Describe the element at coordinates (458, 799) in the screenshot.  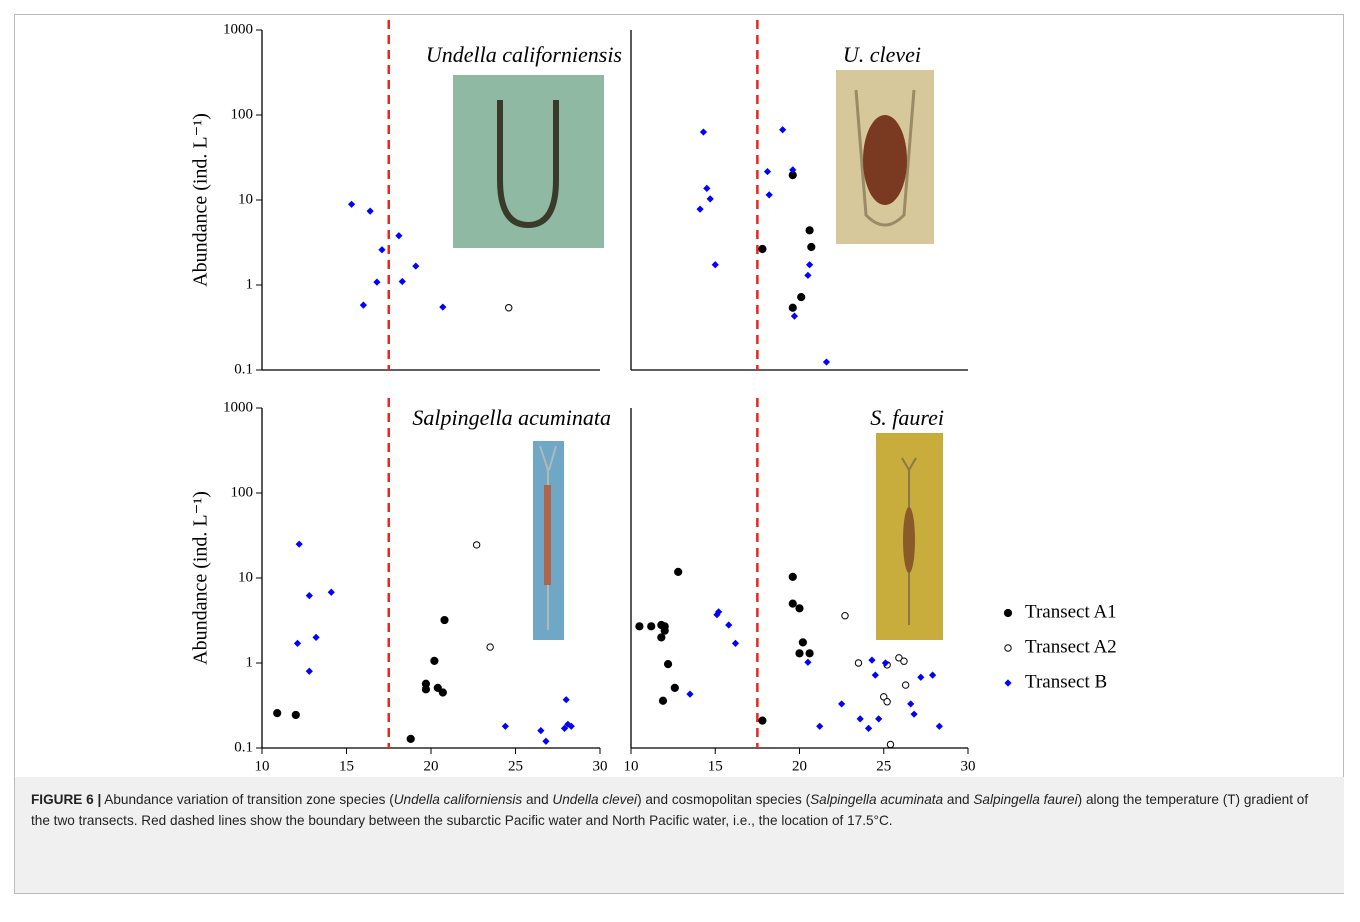
I see `caption-text: Undella californiensis` at that location.